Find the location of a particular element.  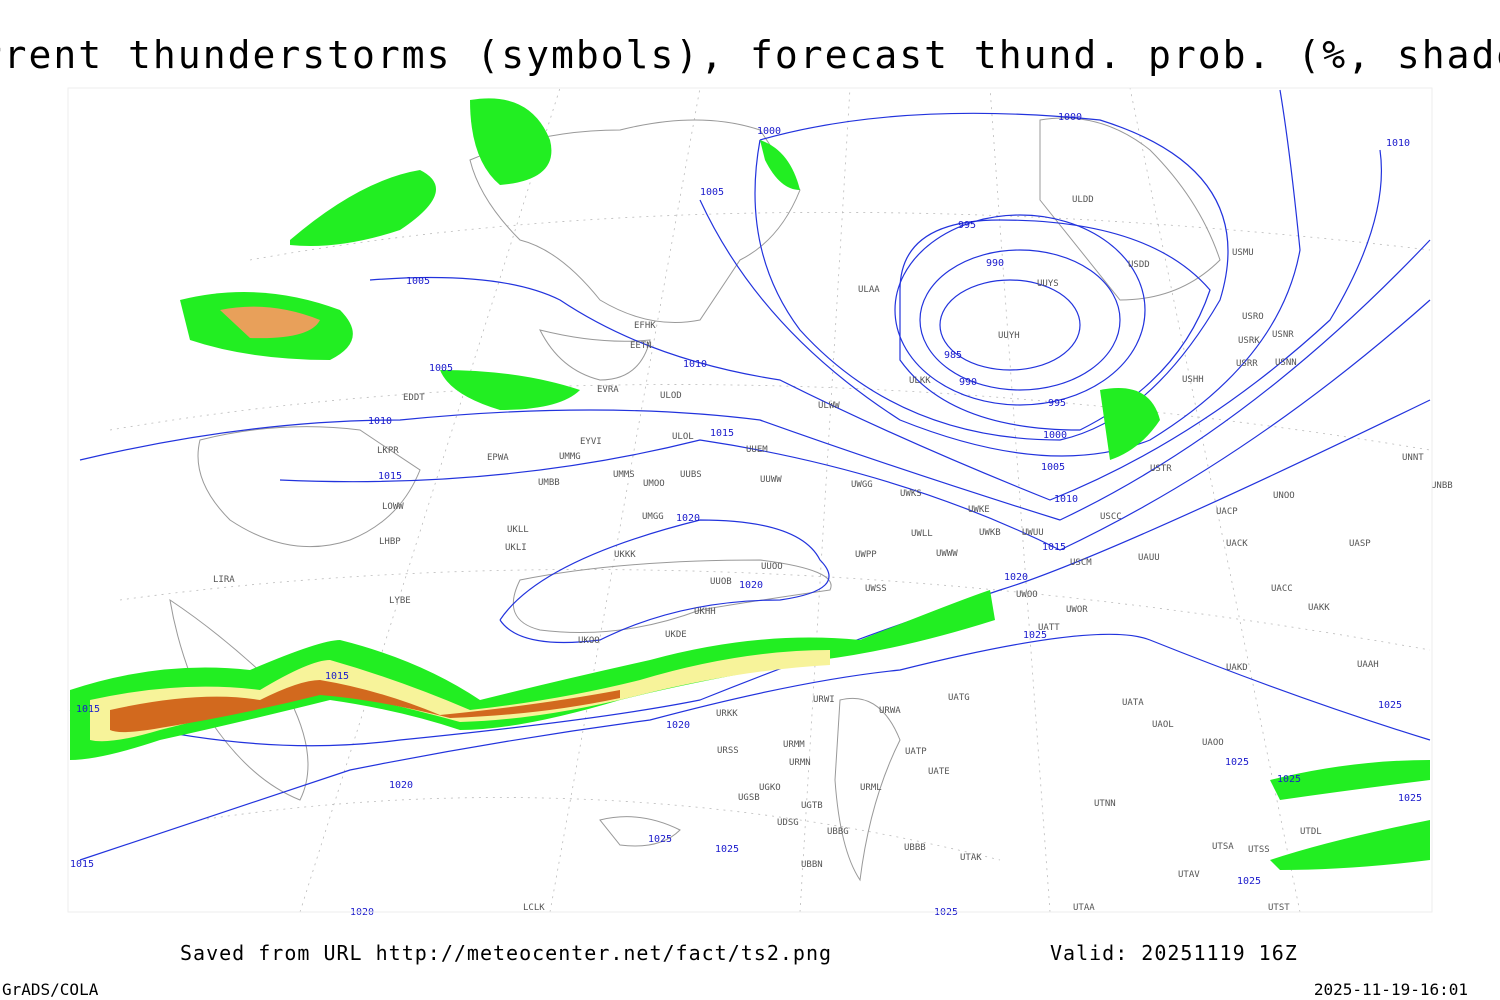

station-label: LYBE is located at coordinates (400, 601).